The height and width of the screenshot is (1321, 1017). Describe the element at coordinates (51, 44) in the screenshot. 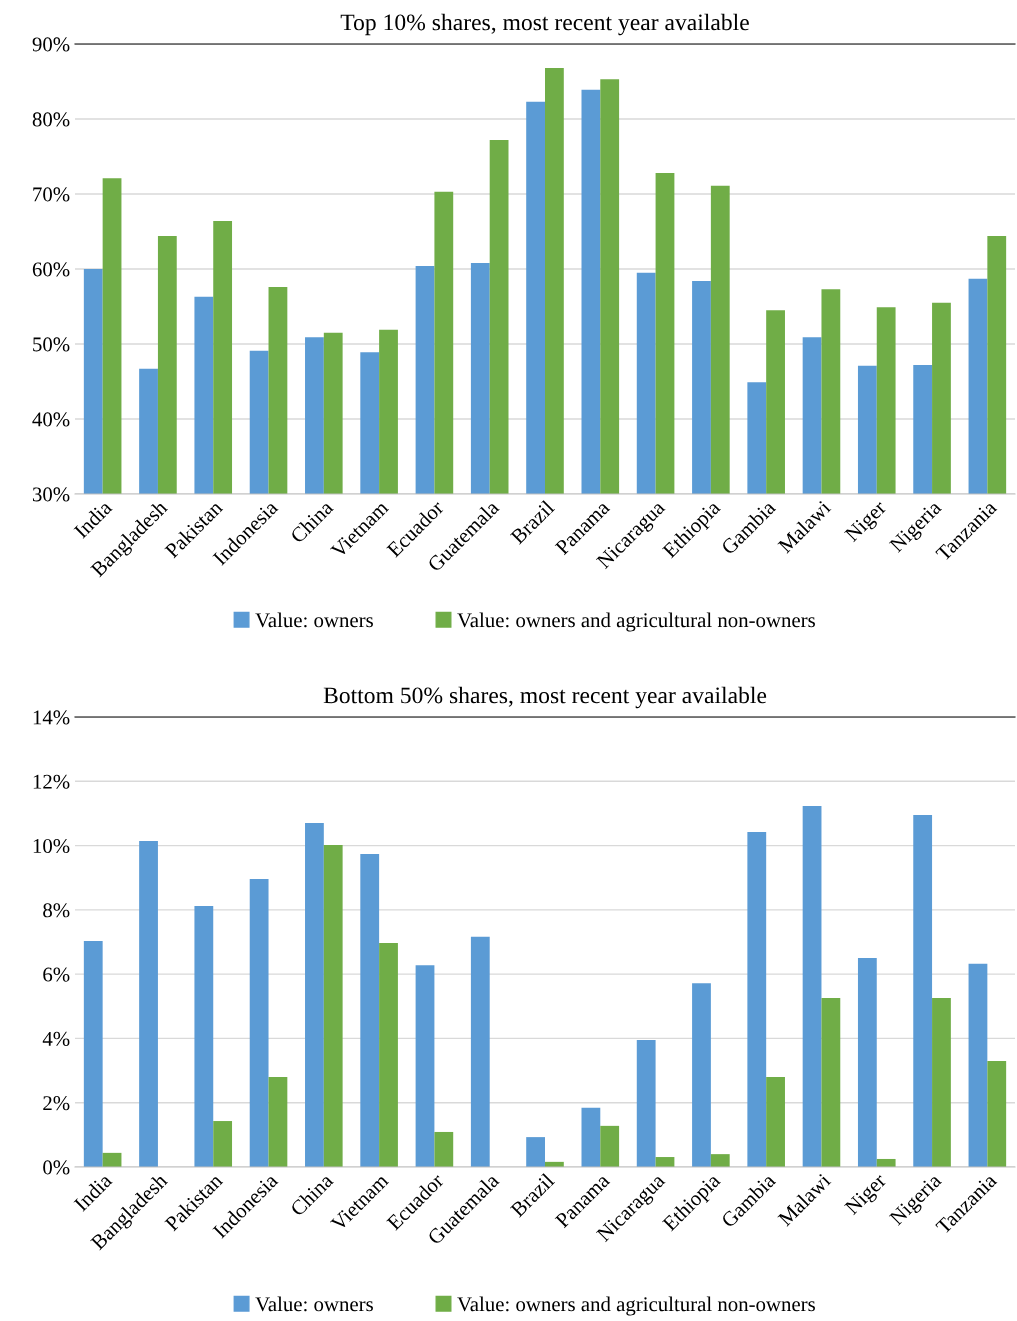

I see `y-tick-label: 90%` at that location.